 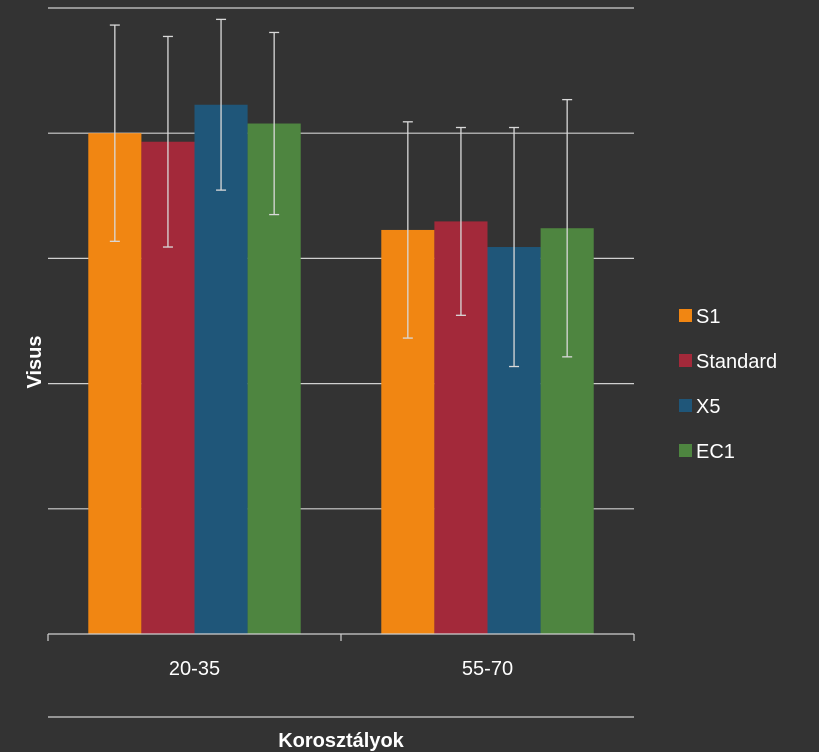 I want to click on legend: S1 Standard X5 EC1, so click(x=728, y=384).